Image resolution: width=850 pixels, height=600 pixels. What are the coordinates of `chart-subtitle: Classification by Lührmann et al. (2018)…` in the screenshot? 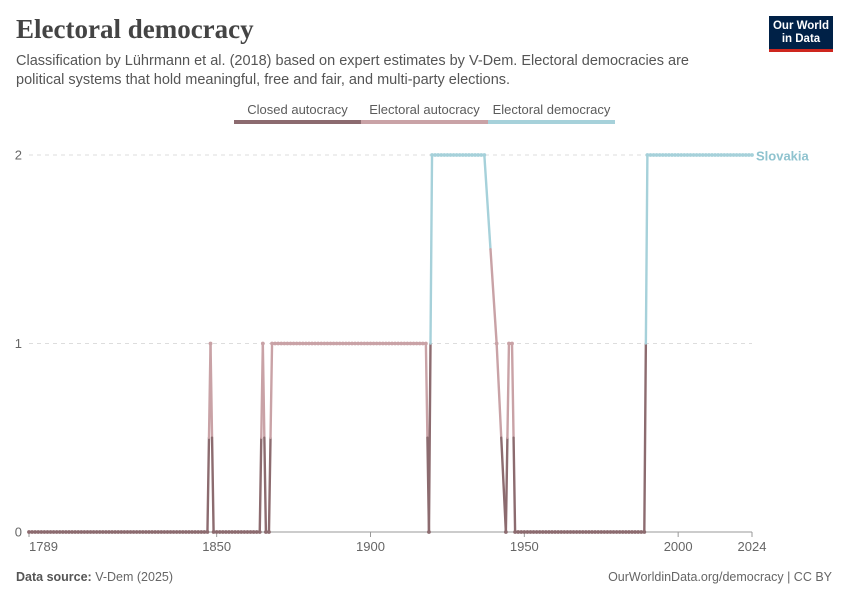 It's located at (352, 70).